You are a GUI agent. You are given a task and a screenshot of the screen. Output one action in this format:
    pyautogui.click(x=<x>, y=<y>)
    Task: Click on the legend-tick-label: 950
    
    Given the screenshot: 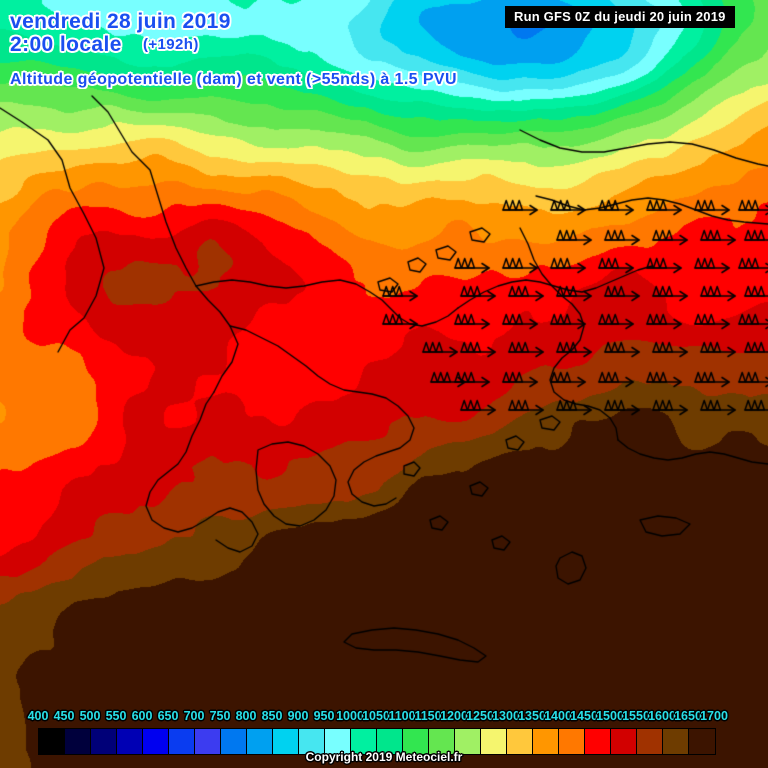 What is the action you would take?
    pyautogui.click(x=324, y=716)
    